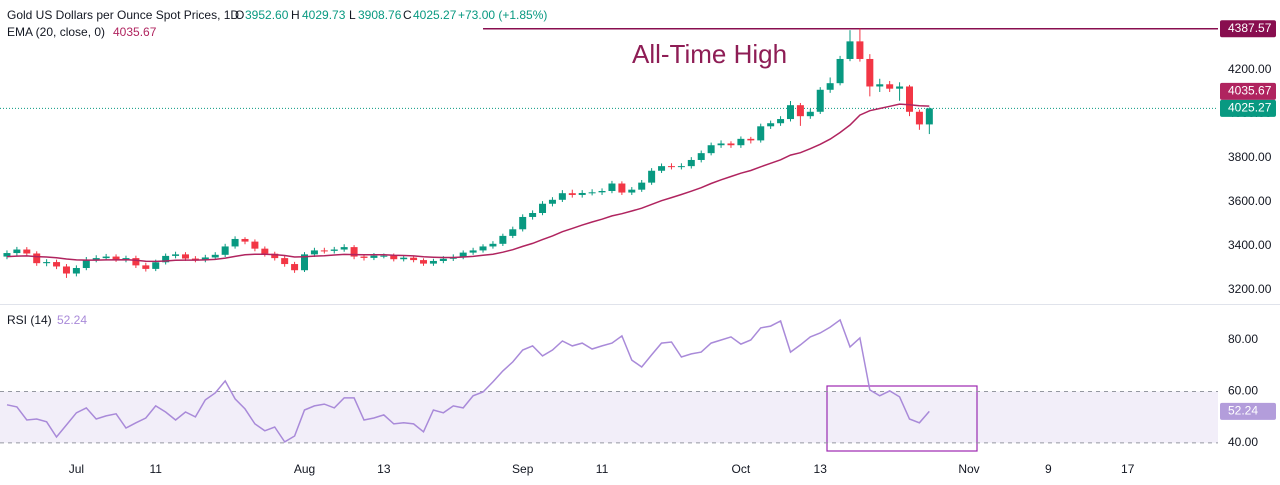  What do you see at coordinates (56, 32) in the screenshot?
I see `ema-legend: EMA (20, close, 0)` at bounding box center [56, 32].